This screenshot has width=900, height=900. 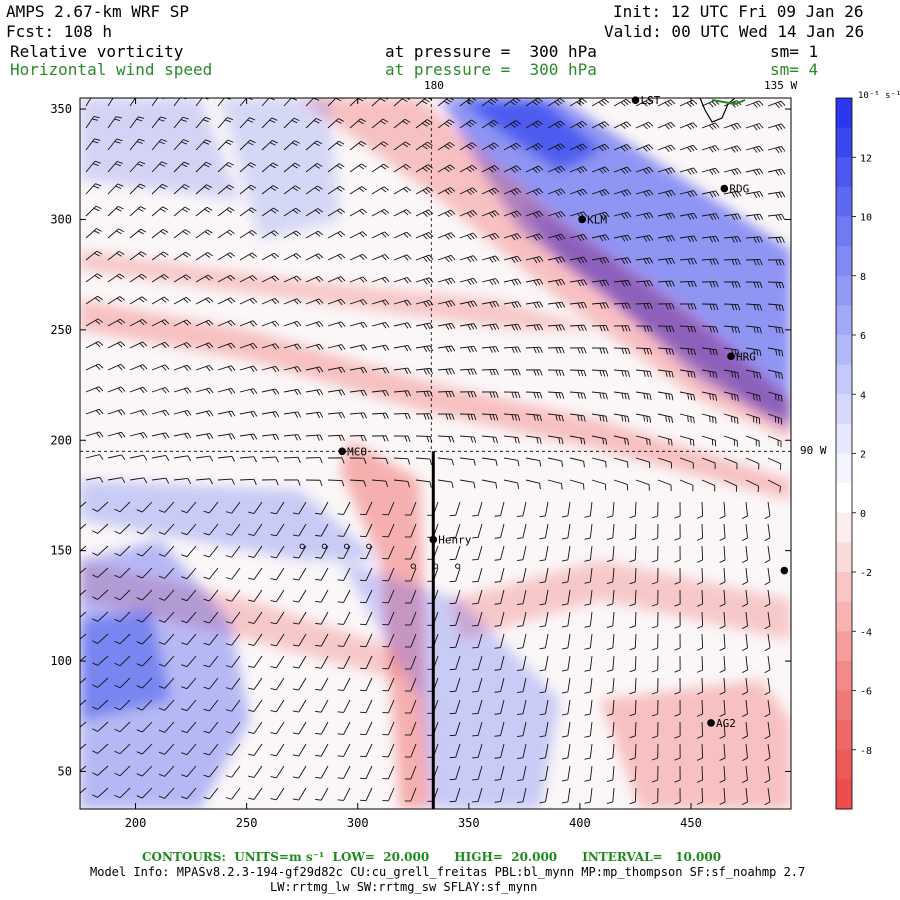 I want to click on station-marker: Henry, so click(x=450, y=540).